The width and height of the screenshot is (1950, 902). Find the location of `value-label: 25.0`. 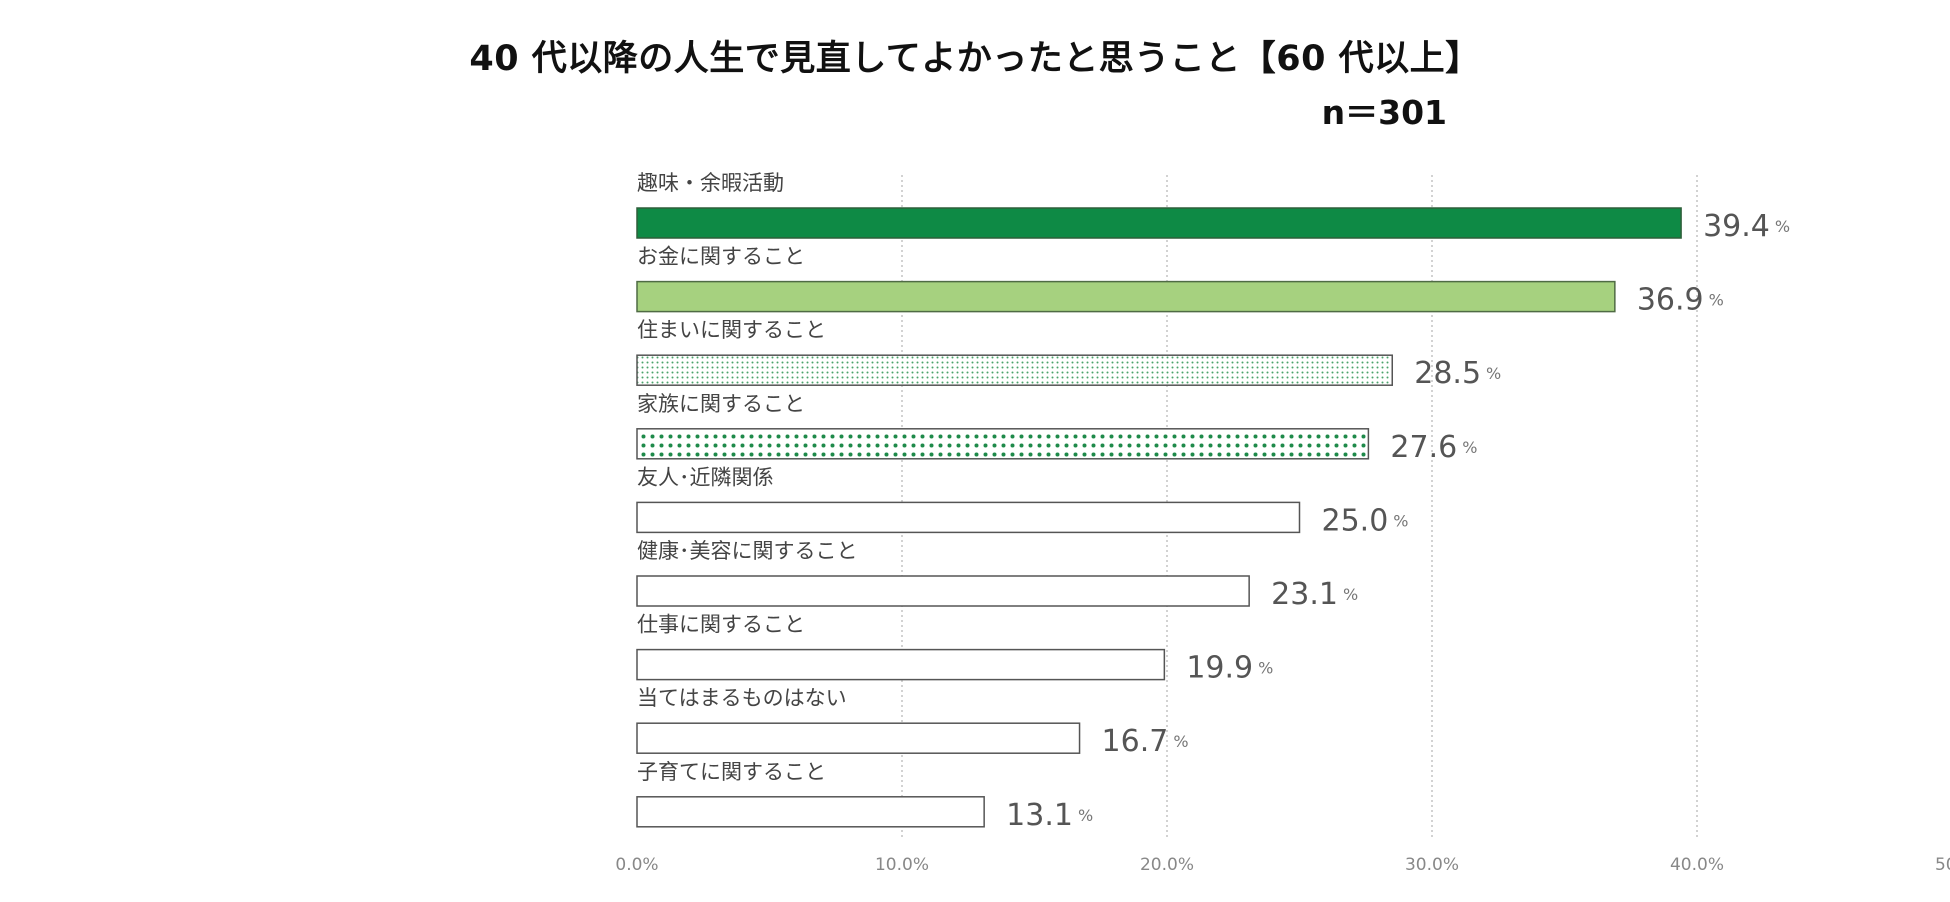

value-label: 25.0 is located at coordinates (1355, 520).